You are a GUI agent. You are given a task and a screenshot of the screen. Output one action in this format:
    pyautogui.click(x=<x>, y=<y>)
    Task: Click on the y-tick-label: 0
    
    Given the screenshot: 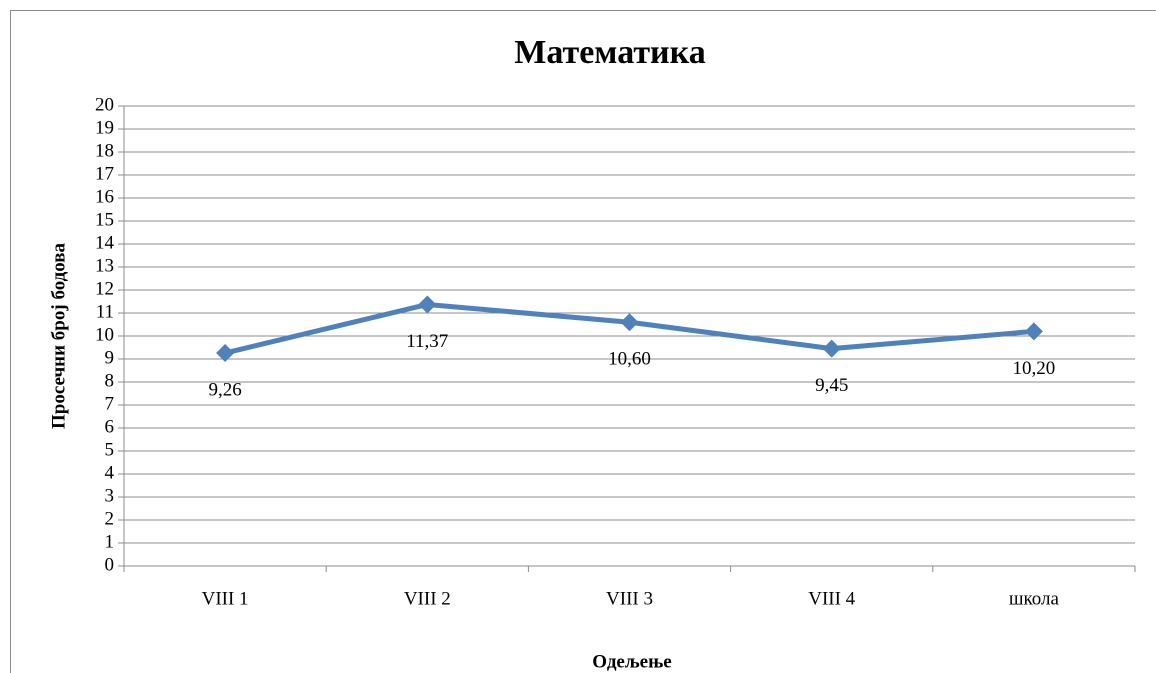 What is the action you would take?
    pyautogui.click(x=110, y=564)
    